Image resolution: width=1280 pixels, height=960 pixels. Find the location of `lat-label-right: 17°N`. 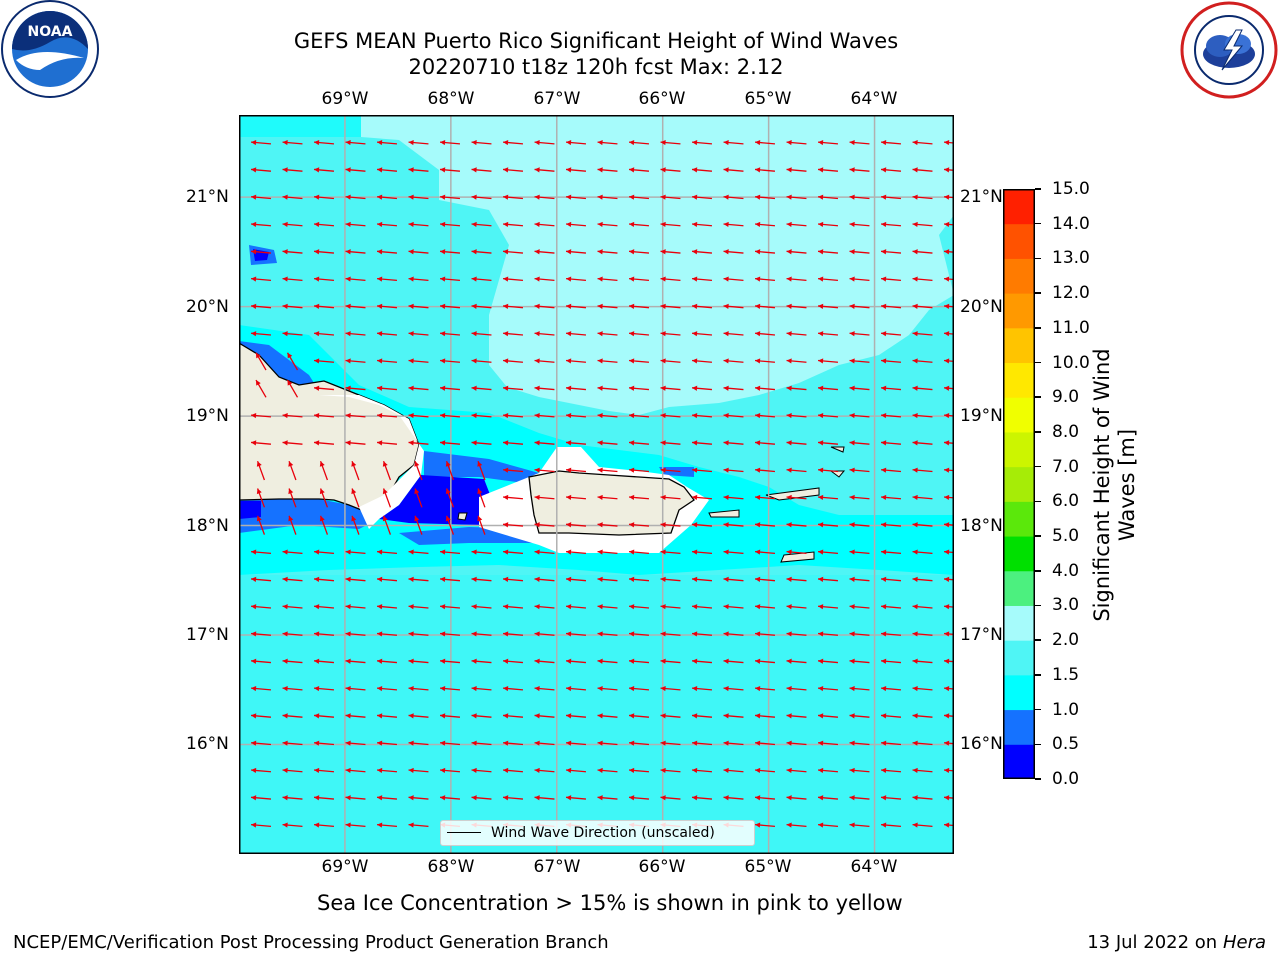

lat-label-right: 17°N is located at coordinates (981, 635).